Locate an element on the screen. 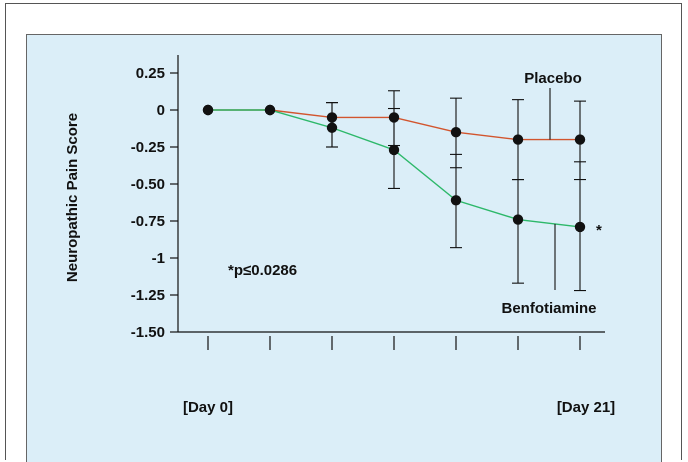 This screenshot has height=462, width=688. y-tick-label: -1.50 is located at coordinates (148, 332).